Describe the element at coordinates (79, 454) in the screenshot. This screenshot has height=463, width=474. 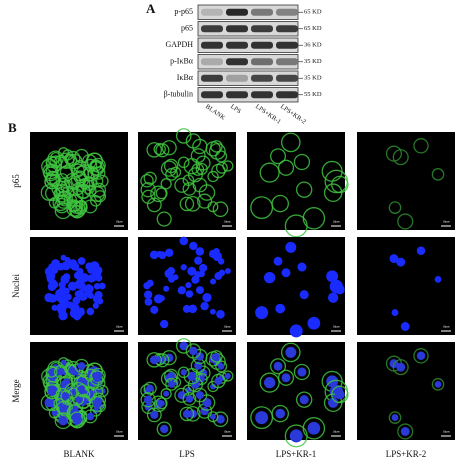
I see `column-label: BLANK` at that location.